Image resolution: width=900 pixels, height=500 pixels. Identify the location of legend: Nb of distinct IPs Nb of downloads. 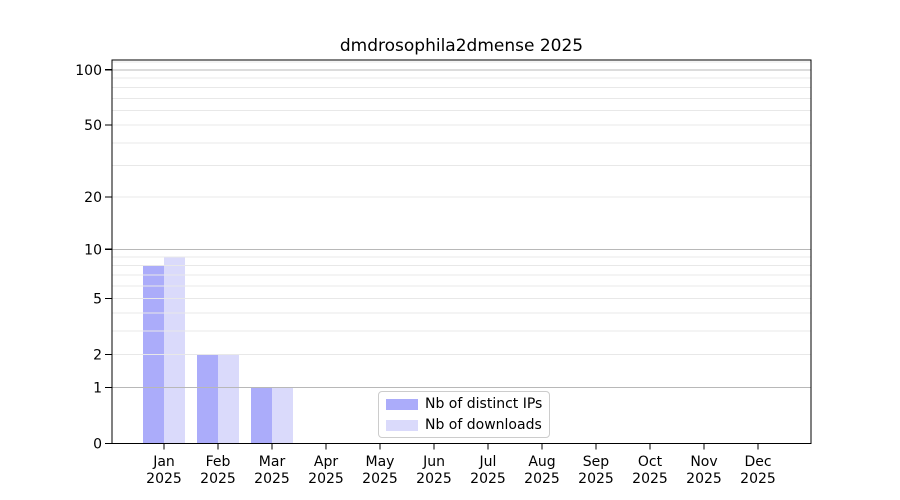
(464, 414).